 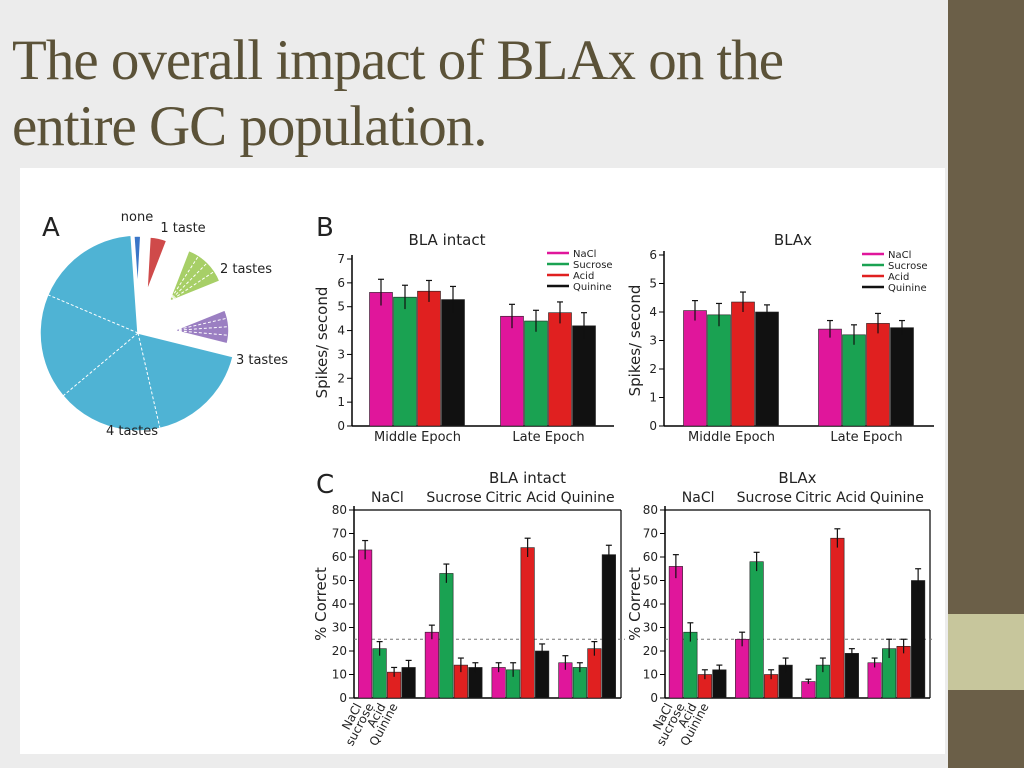 I want to click on chart1-ytick-label: 2, so click(x=341, y=378).